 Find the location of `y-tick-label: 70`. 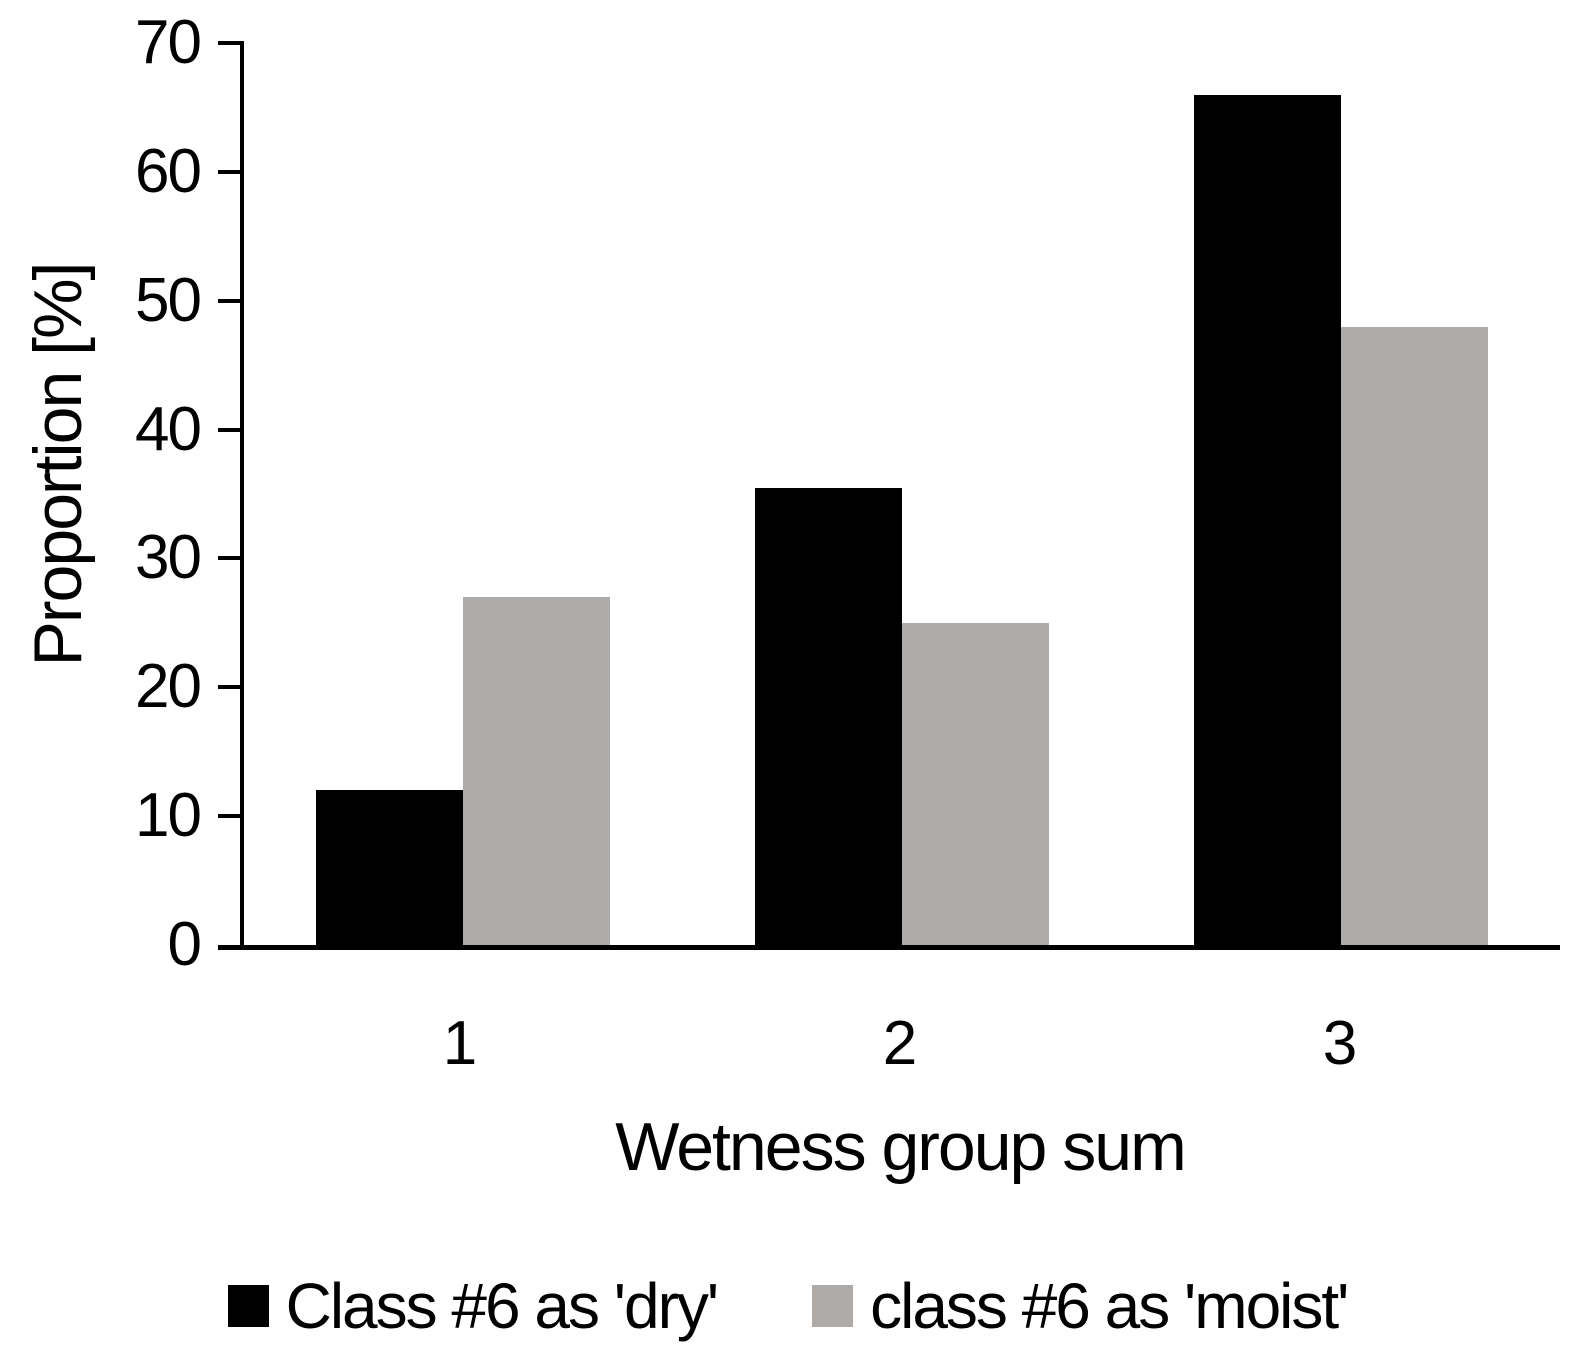

y-tick-label: 70 is located at coordinates (168, 42).